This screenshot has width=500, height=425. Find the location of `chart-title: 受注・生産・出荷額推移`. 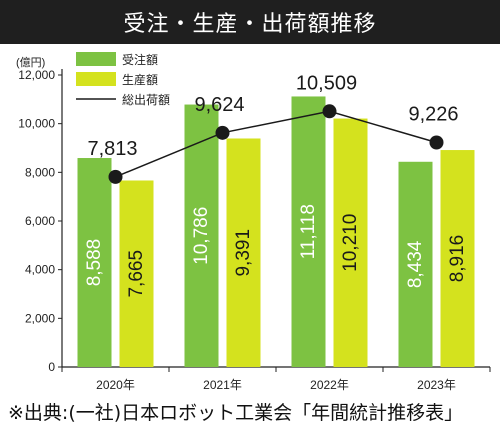

chart-title: 受注・生産・出荷額推移 is located at coordinates (250, 22).